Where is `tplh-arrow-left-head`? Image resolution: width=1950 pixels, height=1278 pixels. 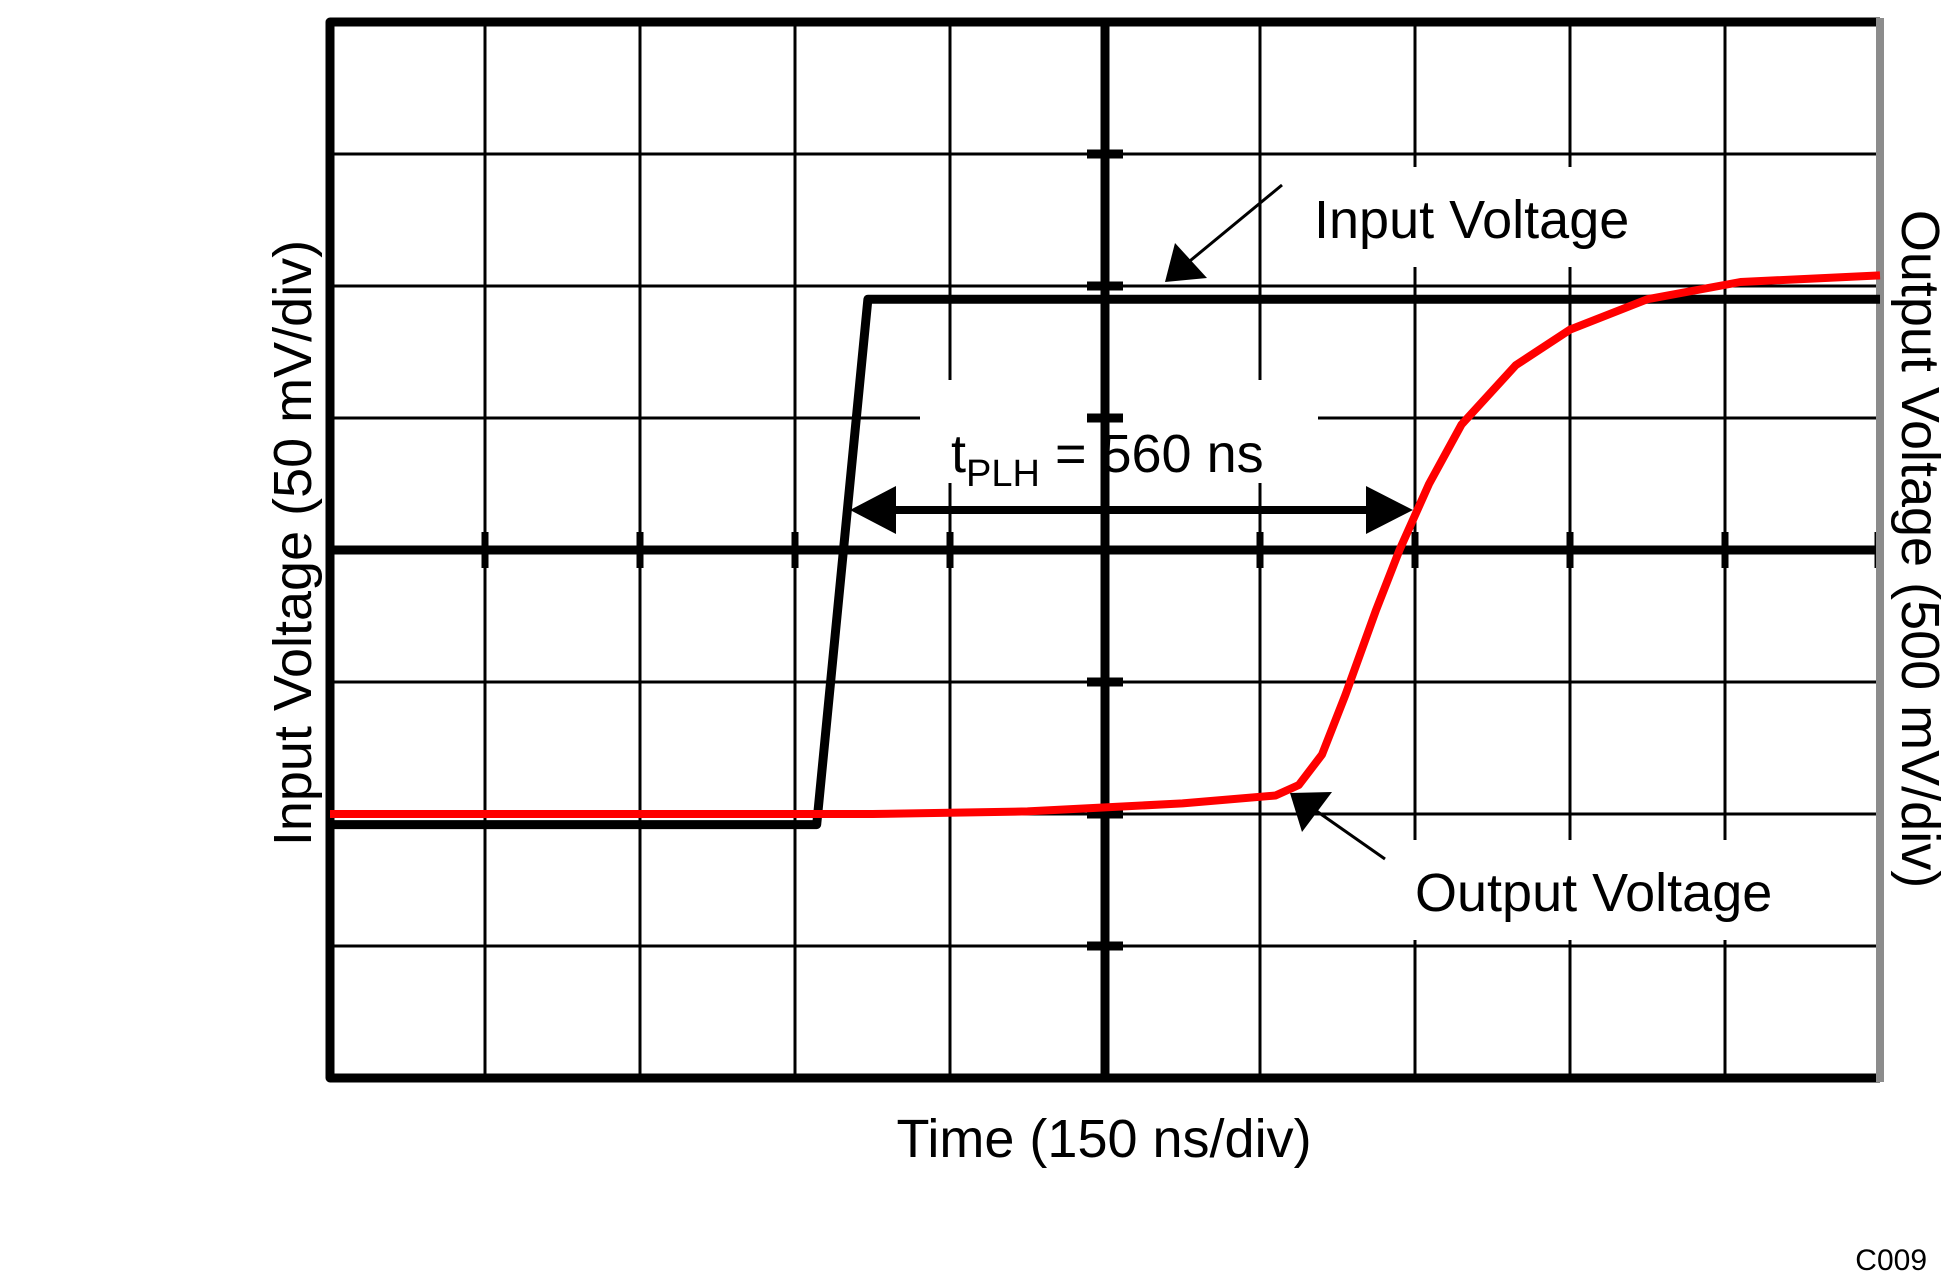 tplh-arrow-left-head is located at coordinates (873, 510).